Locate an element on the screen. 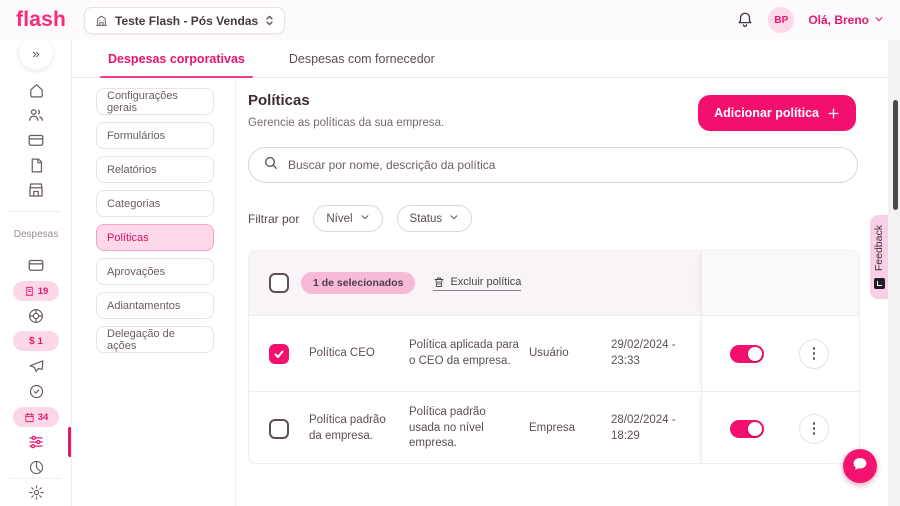 The height and width of the screenshot is (506, 900). page-title: Políticas is located at coordinates (279, 100).